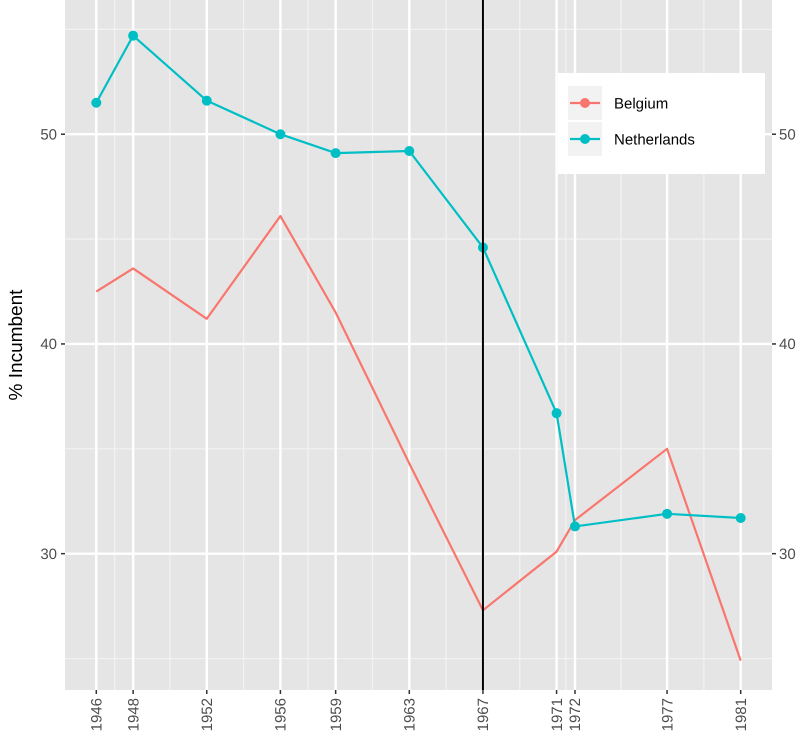 The image size is (803, 747). Describe the element at coordinates (641, 103) in the screenshot. I see `legend-label: Belgium` at that location.